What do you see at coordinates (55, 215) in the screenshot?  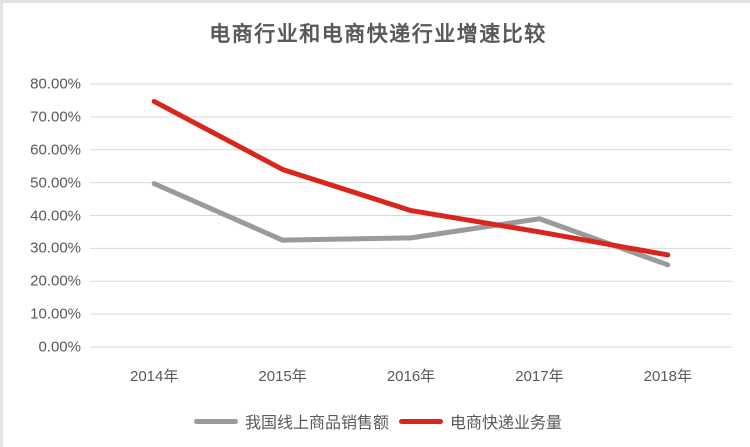 I see `y-tick-label: 40.00%` at bounding box center [55, 215].